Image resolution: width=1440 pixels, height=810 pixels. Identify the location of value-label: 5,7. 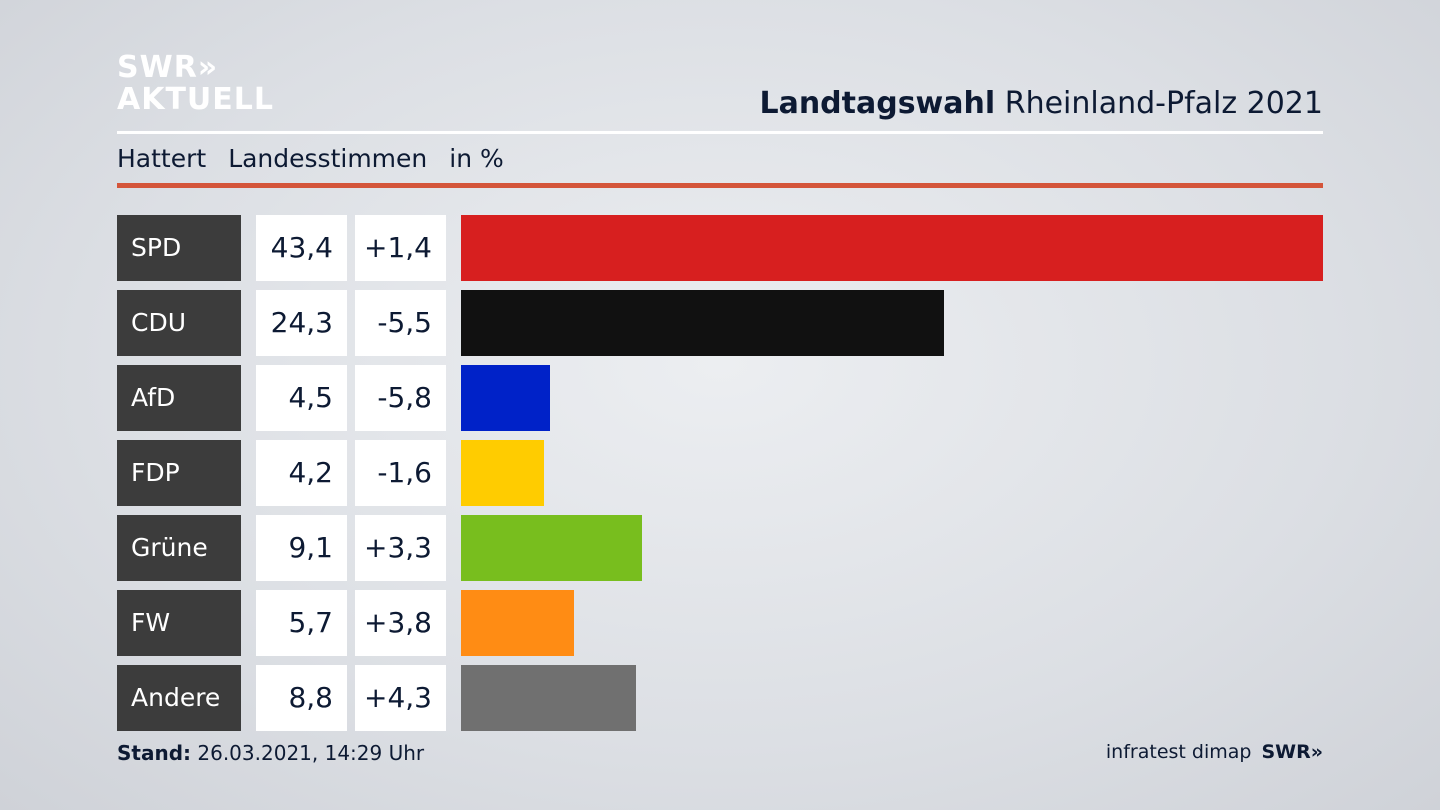
(301, 623).